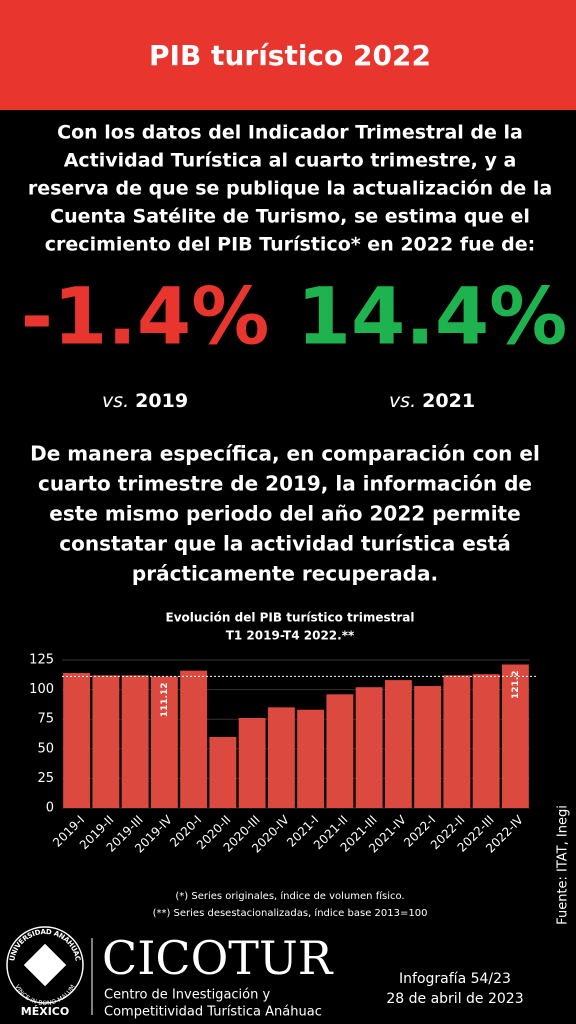  I want to click on brand-sub: Centro de Investigación y, so click(187, 995).